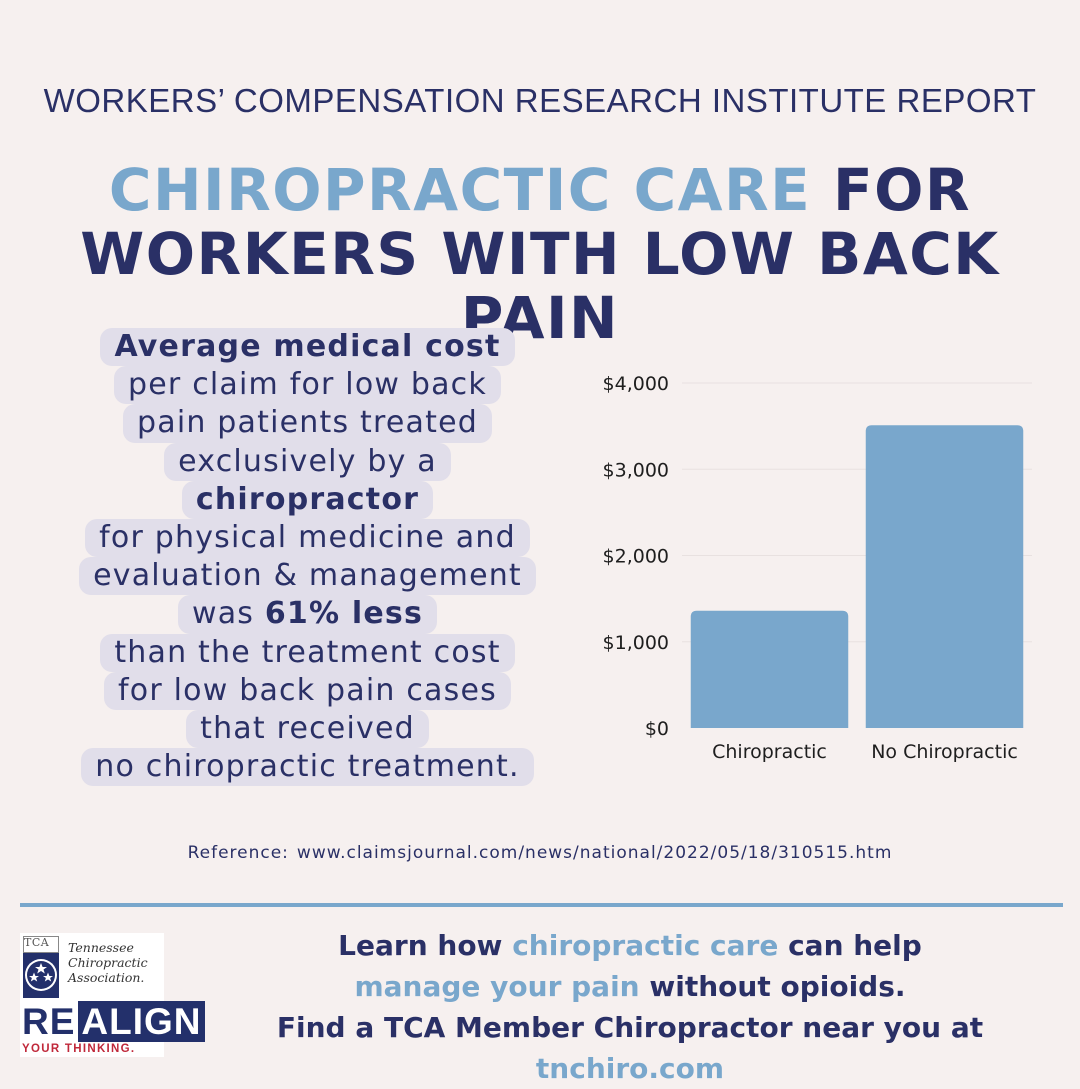  Describe the element at coordinates (541, 905) in the screenshot. I see `divider` at that location.